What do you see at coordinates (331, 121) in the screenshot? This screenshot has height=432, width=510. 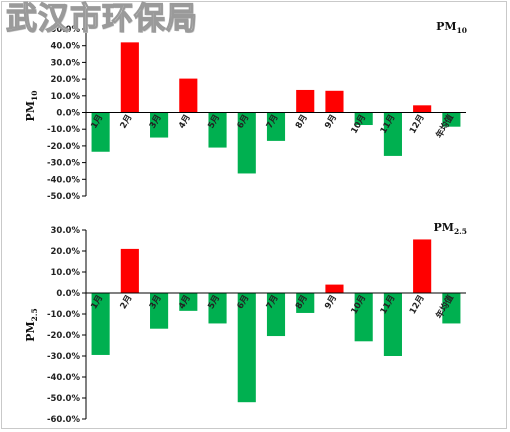 I see `pm10-category-label: 9月` at bounding box center [331, 121].